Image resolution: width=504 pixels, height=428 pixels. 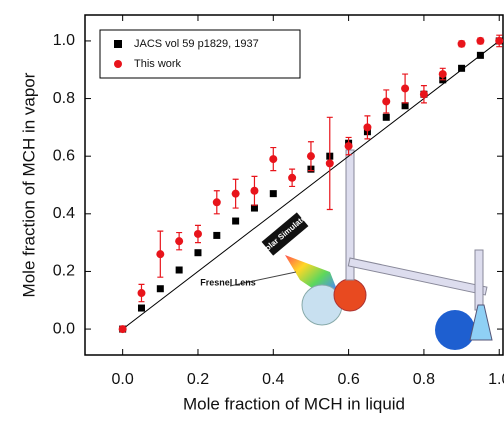 What do you see at coordinates (64, 328) in the screenshot?
I see `y-tick-label: 0.0` at bounding box center [64, 328].